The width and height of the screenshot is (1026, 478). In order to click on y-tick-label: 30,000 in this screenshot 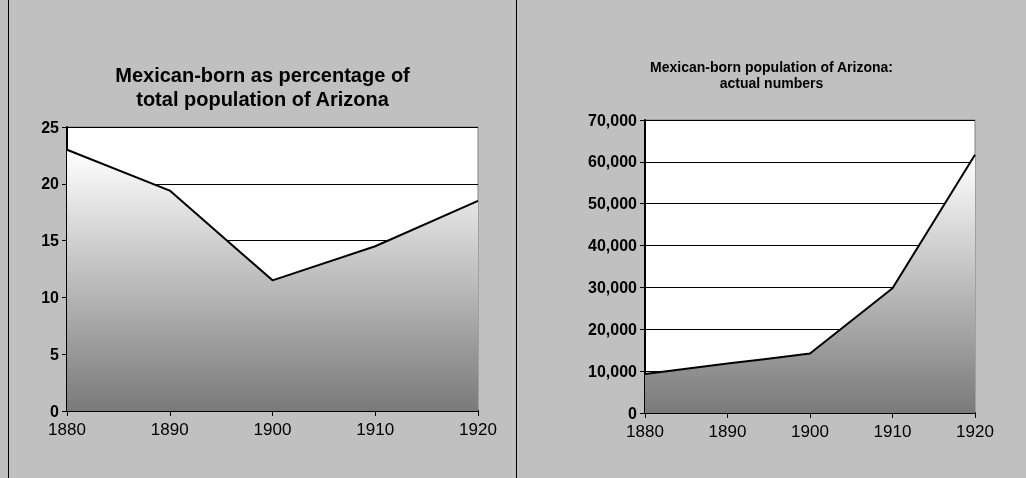, I will do `click(613, 287)`.